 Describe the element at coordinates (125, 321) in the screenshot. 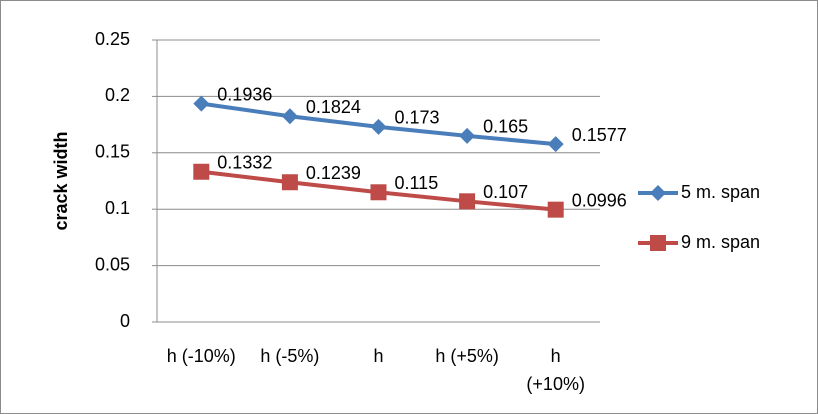

I see `y-tick-label: 0` at that location.